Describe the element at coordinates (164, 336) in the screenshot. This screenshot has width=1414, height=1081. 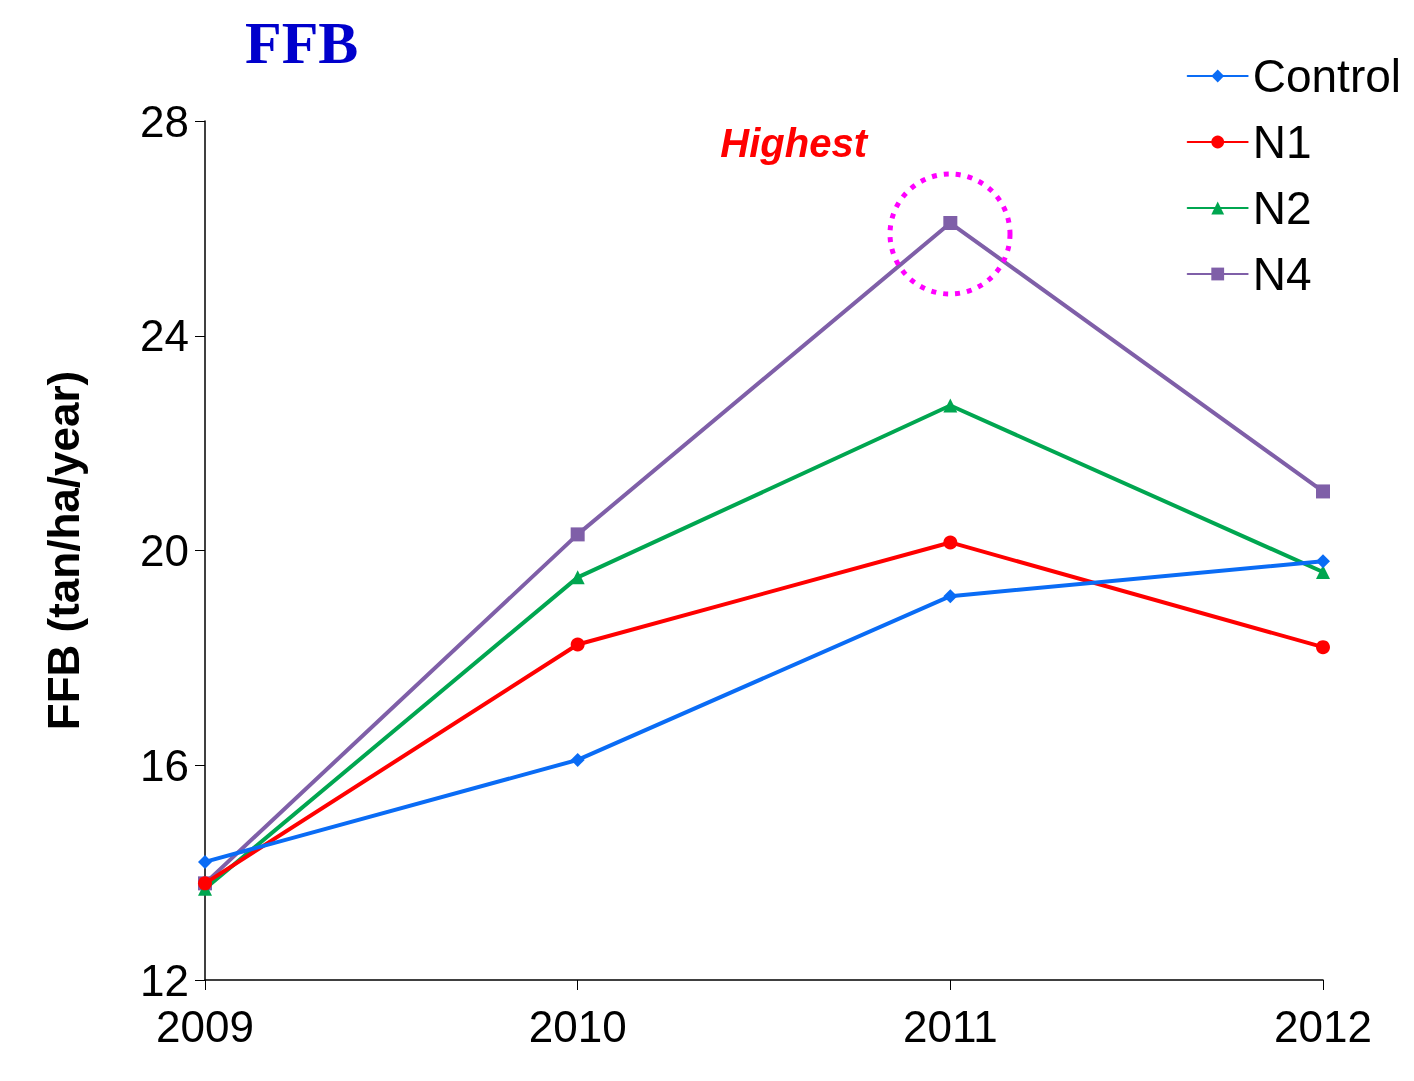
I see `y-tick-label: 24` at that location.